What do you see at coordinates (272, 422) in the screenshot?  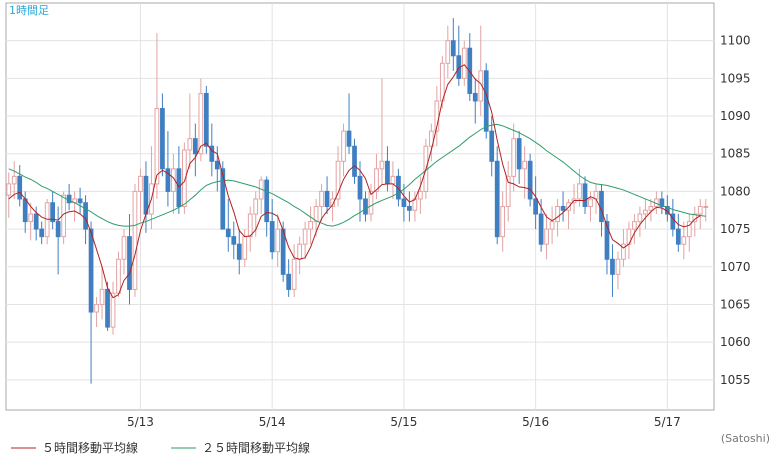 I see `x-tick-label: 5/14` at bounding box center [272, 422].